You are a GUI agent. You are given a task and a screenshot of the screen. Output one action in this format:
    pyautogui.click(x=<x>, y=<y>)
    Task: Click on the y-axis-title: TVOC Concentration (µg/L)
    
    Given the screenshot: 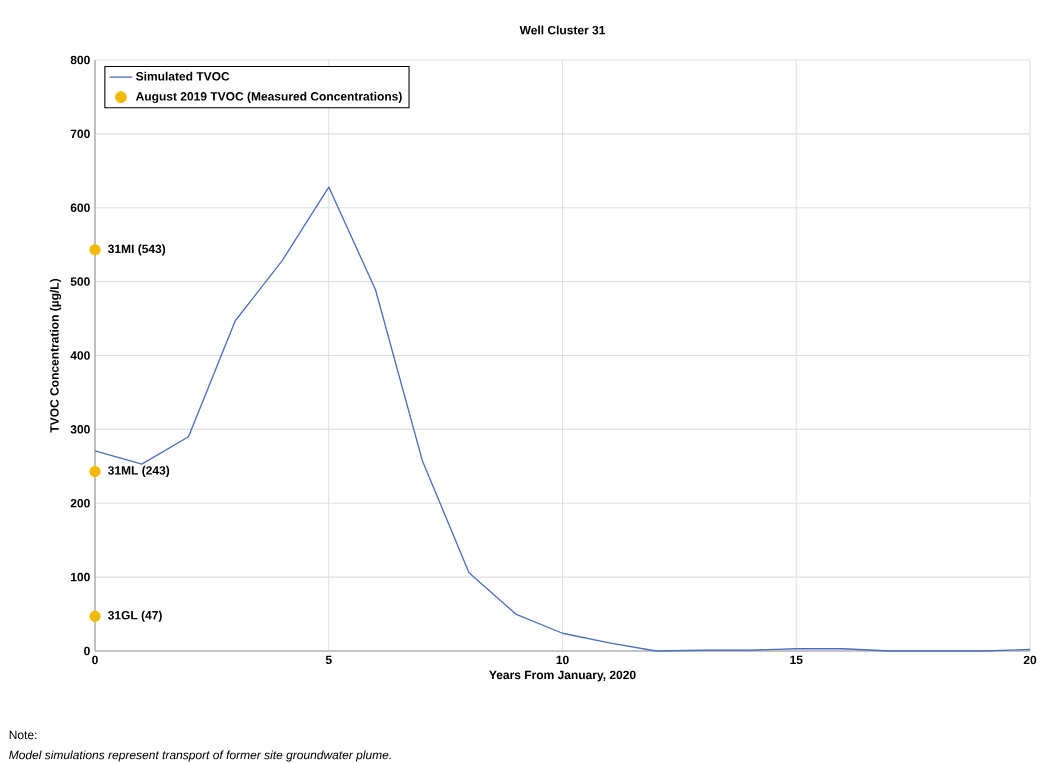 What is the action you would take?
    pyautogui.click(x=55, y=355)
    